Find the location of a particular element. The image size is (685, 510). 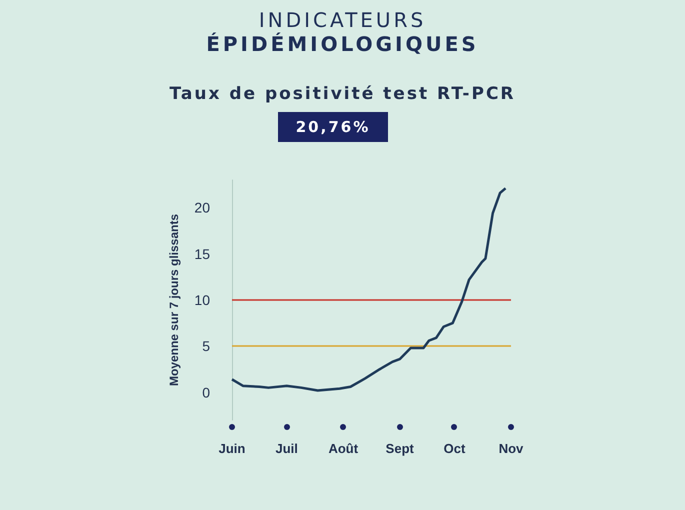

y-tick-label: 15 is located at coordinates (202, 254).